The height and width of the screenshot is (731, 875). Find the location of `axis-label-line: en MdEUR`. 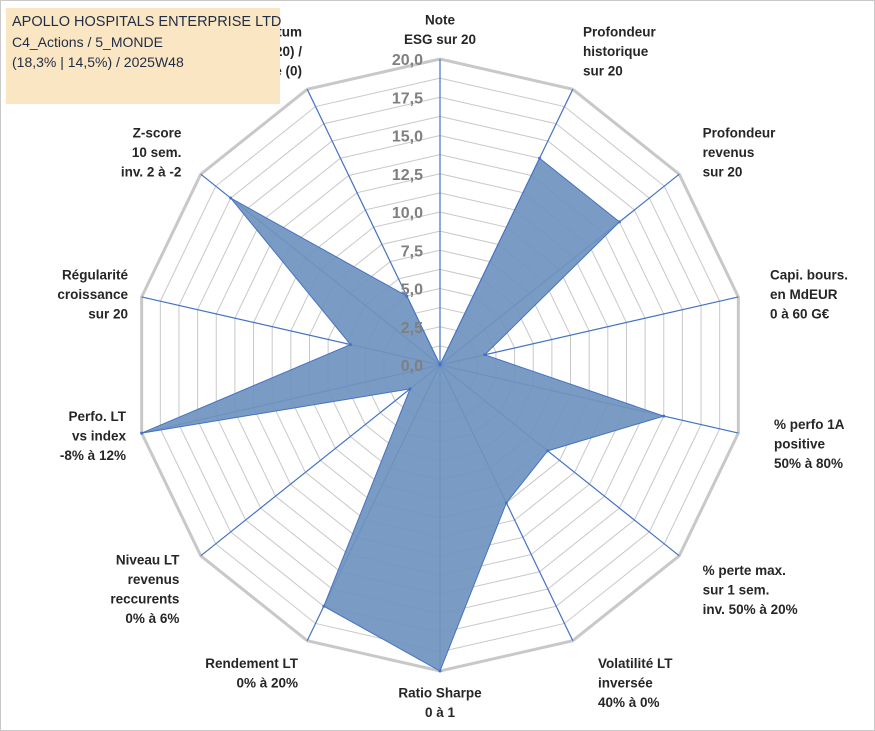

axis-label-line: en MdEUR is located at coordinates (804, 294).